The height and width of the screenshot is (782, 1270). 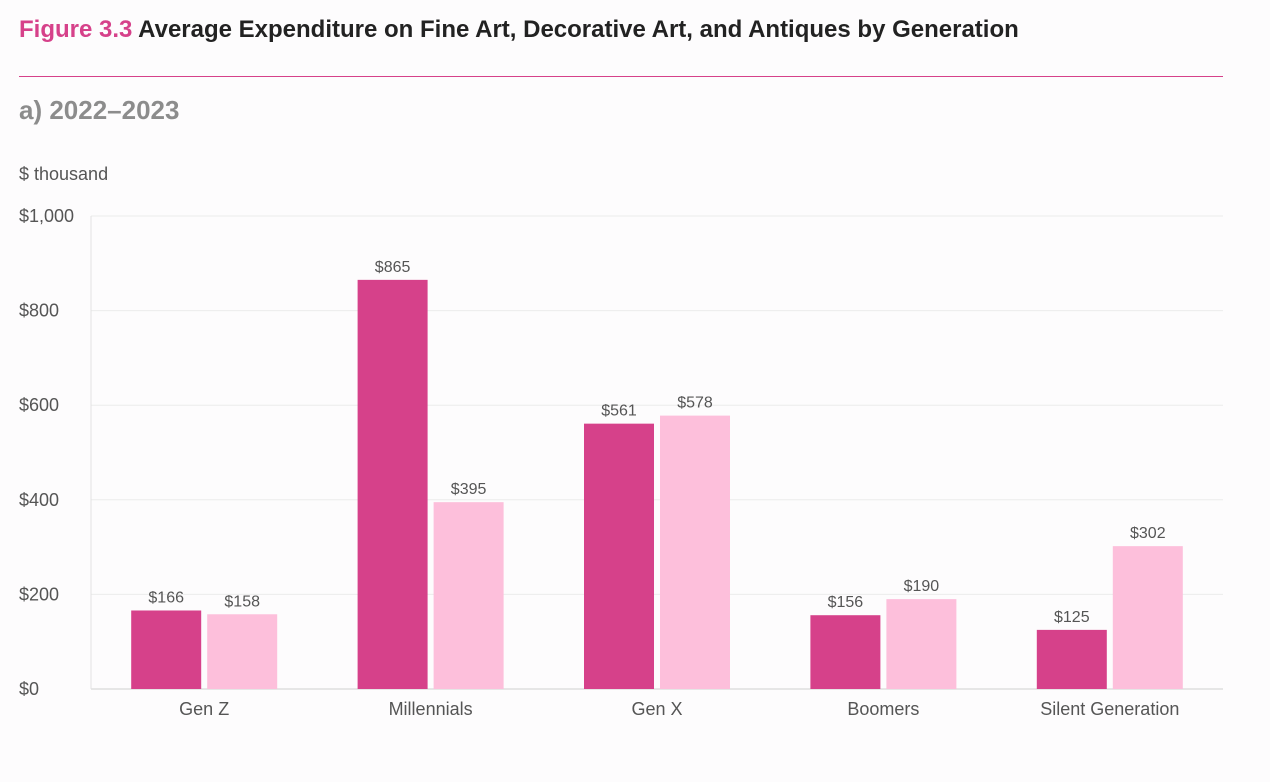 I want to click on x-tick-label: Millennials, so click(x=431, y=709).